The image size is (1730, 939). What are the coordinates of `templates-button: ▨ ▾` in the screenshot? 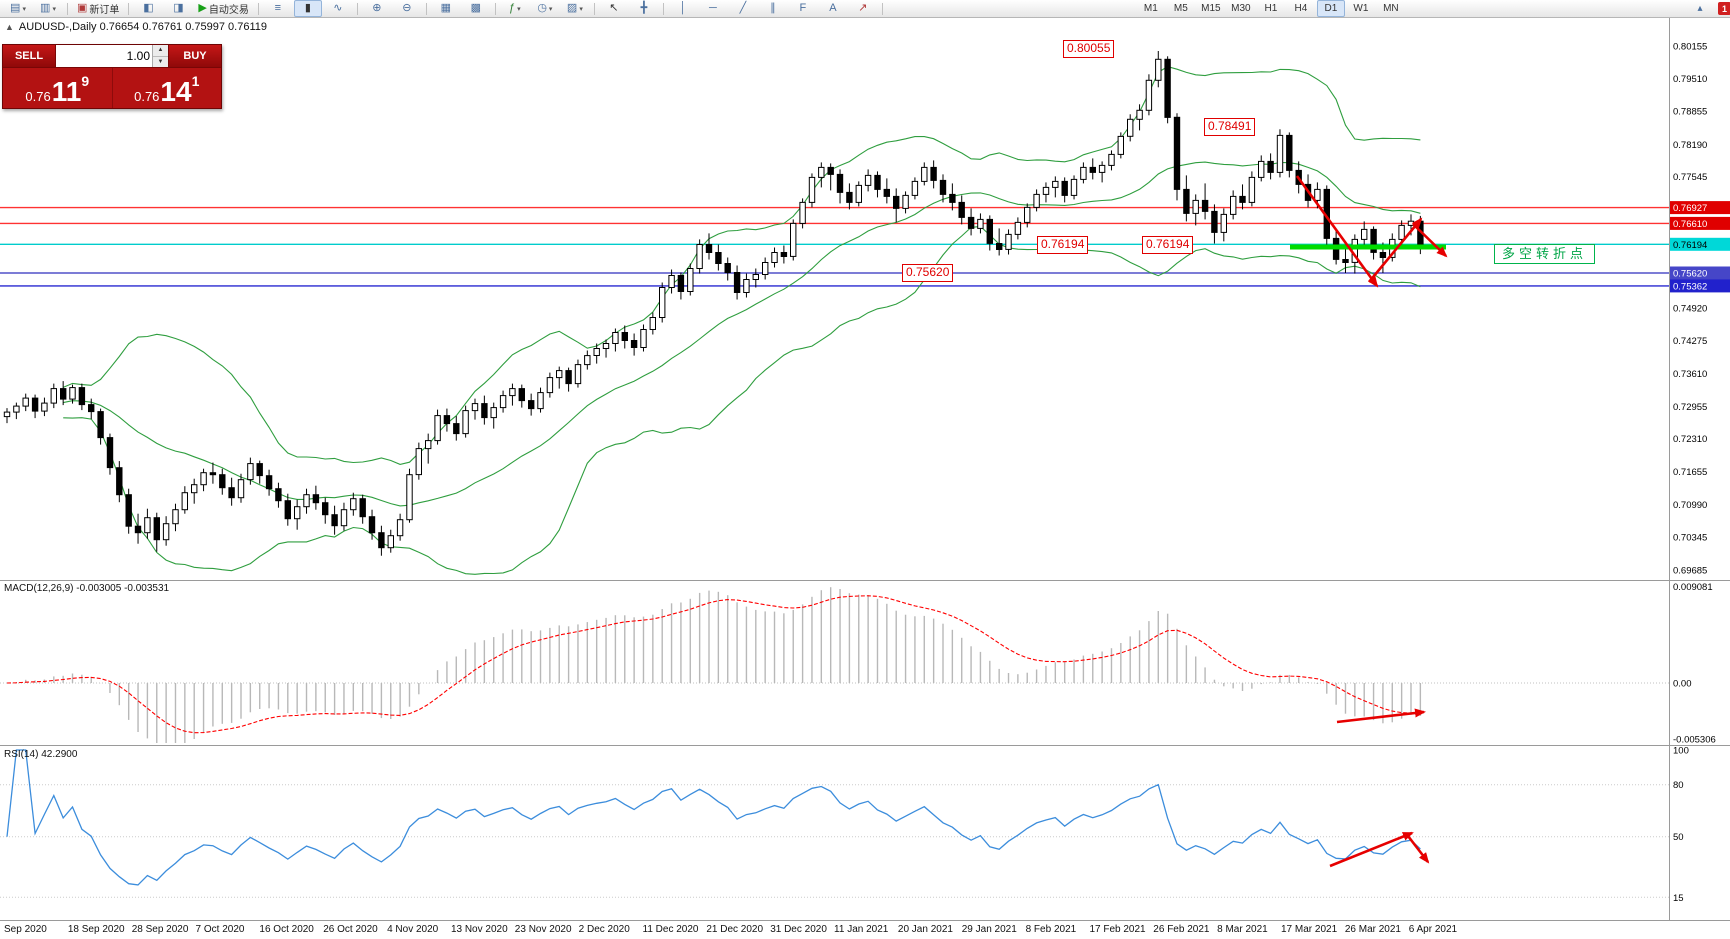 It's located at (575, 8).